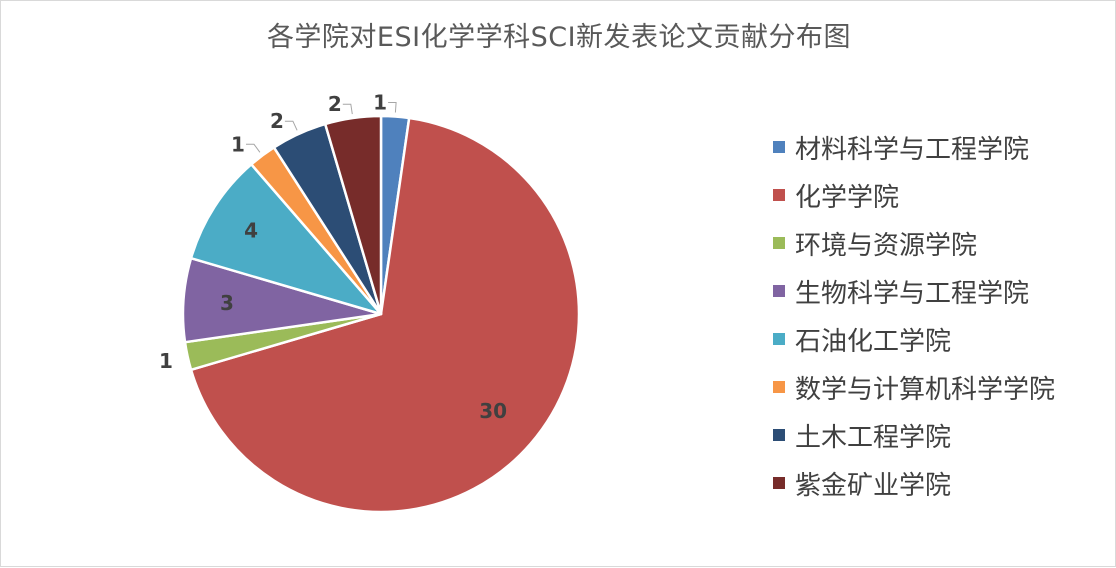 The height and width of the screenshot is (568, 1116). Describe the element at coordinates (925, 389) in the screenshot. I see `legend-label-6: 数学与计算机科学学院` at that location.